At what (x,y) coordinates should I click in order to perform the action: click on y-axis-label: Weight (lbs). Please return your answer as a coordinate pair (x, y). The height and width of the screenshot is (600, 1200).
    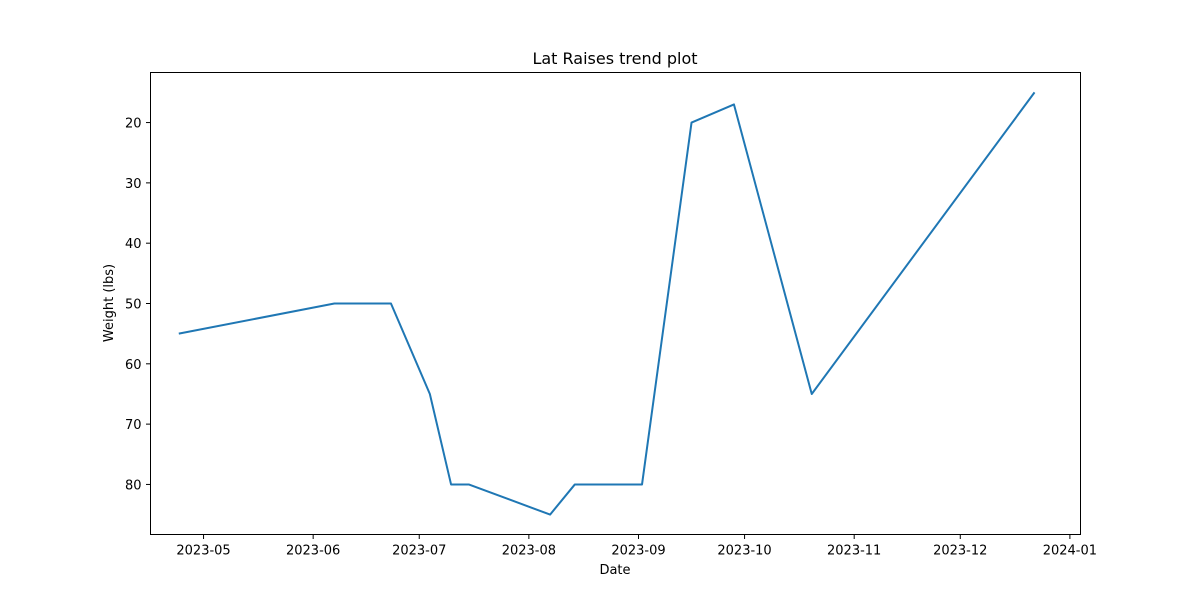
    Looking at the image, I should click on (109, 303).